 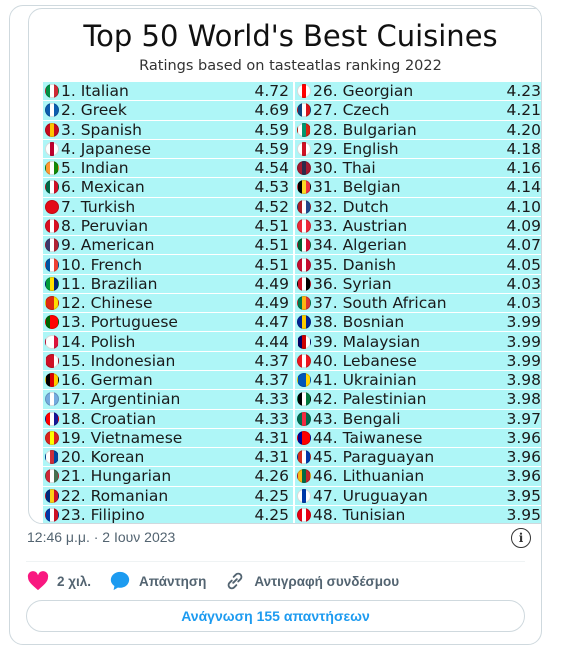 I want to click on cuisine-score: 4.33, so click(x=271, y=399).